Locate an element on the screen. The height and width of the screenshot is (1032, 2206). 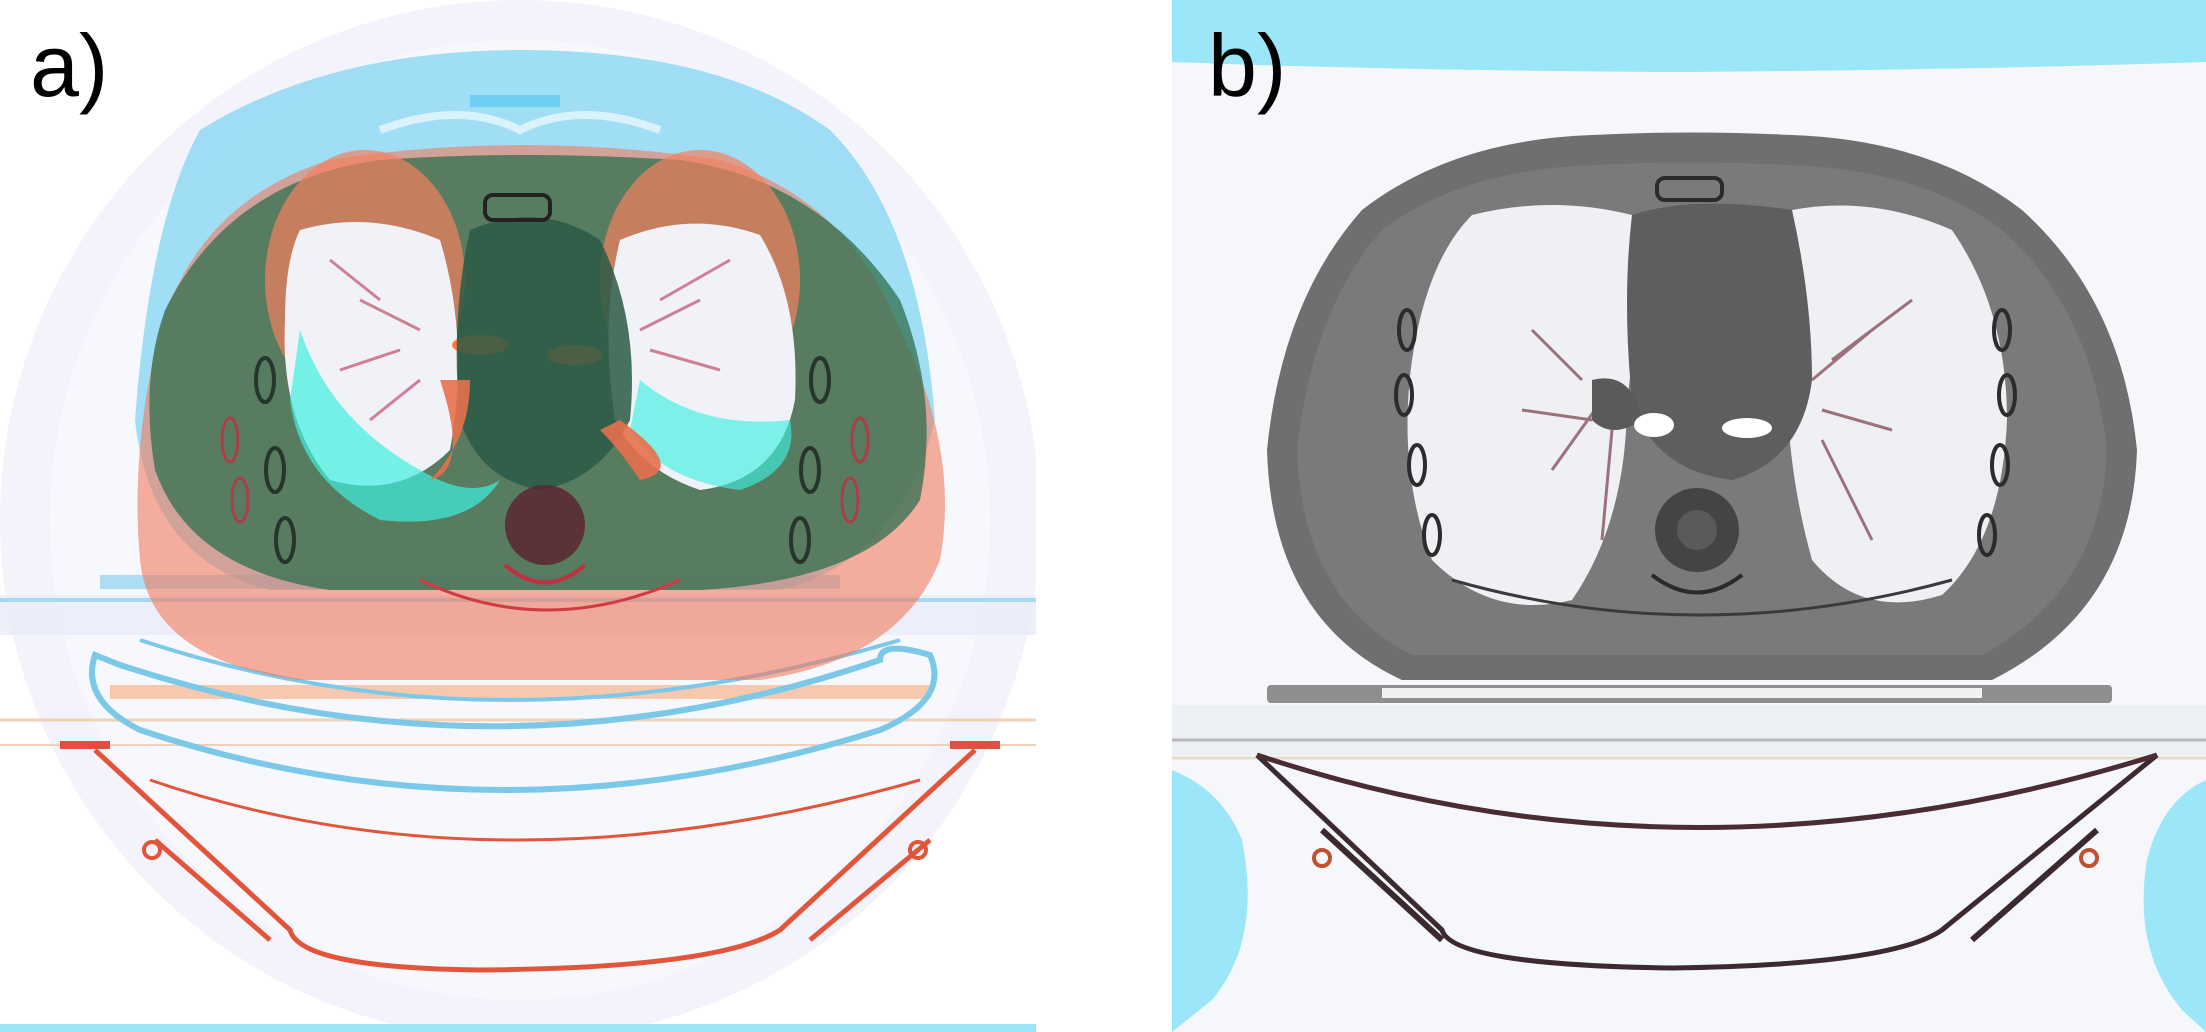
panel-label-a: a) is located at coordinates (69, 65).